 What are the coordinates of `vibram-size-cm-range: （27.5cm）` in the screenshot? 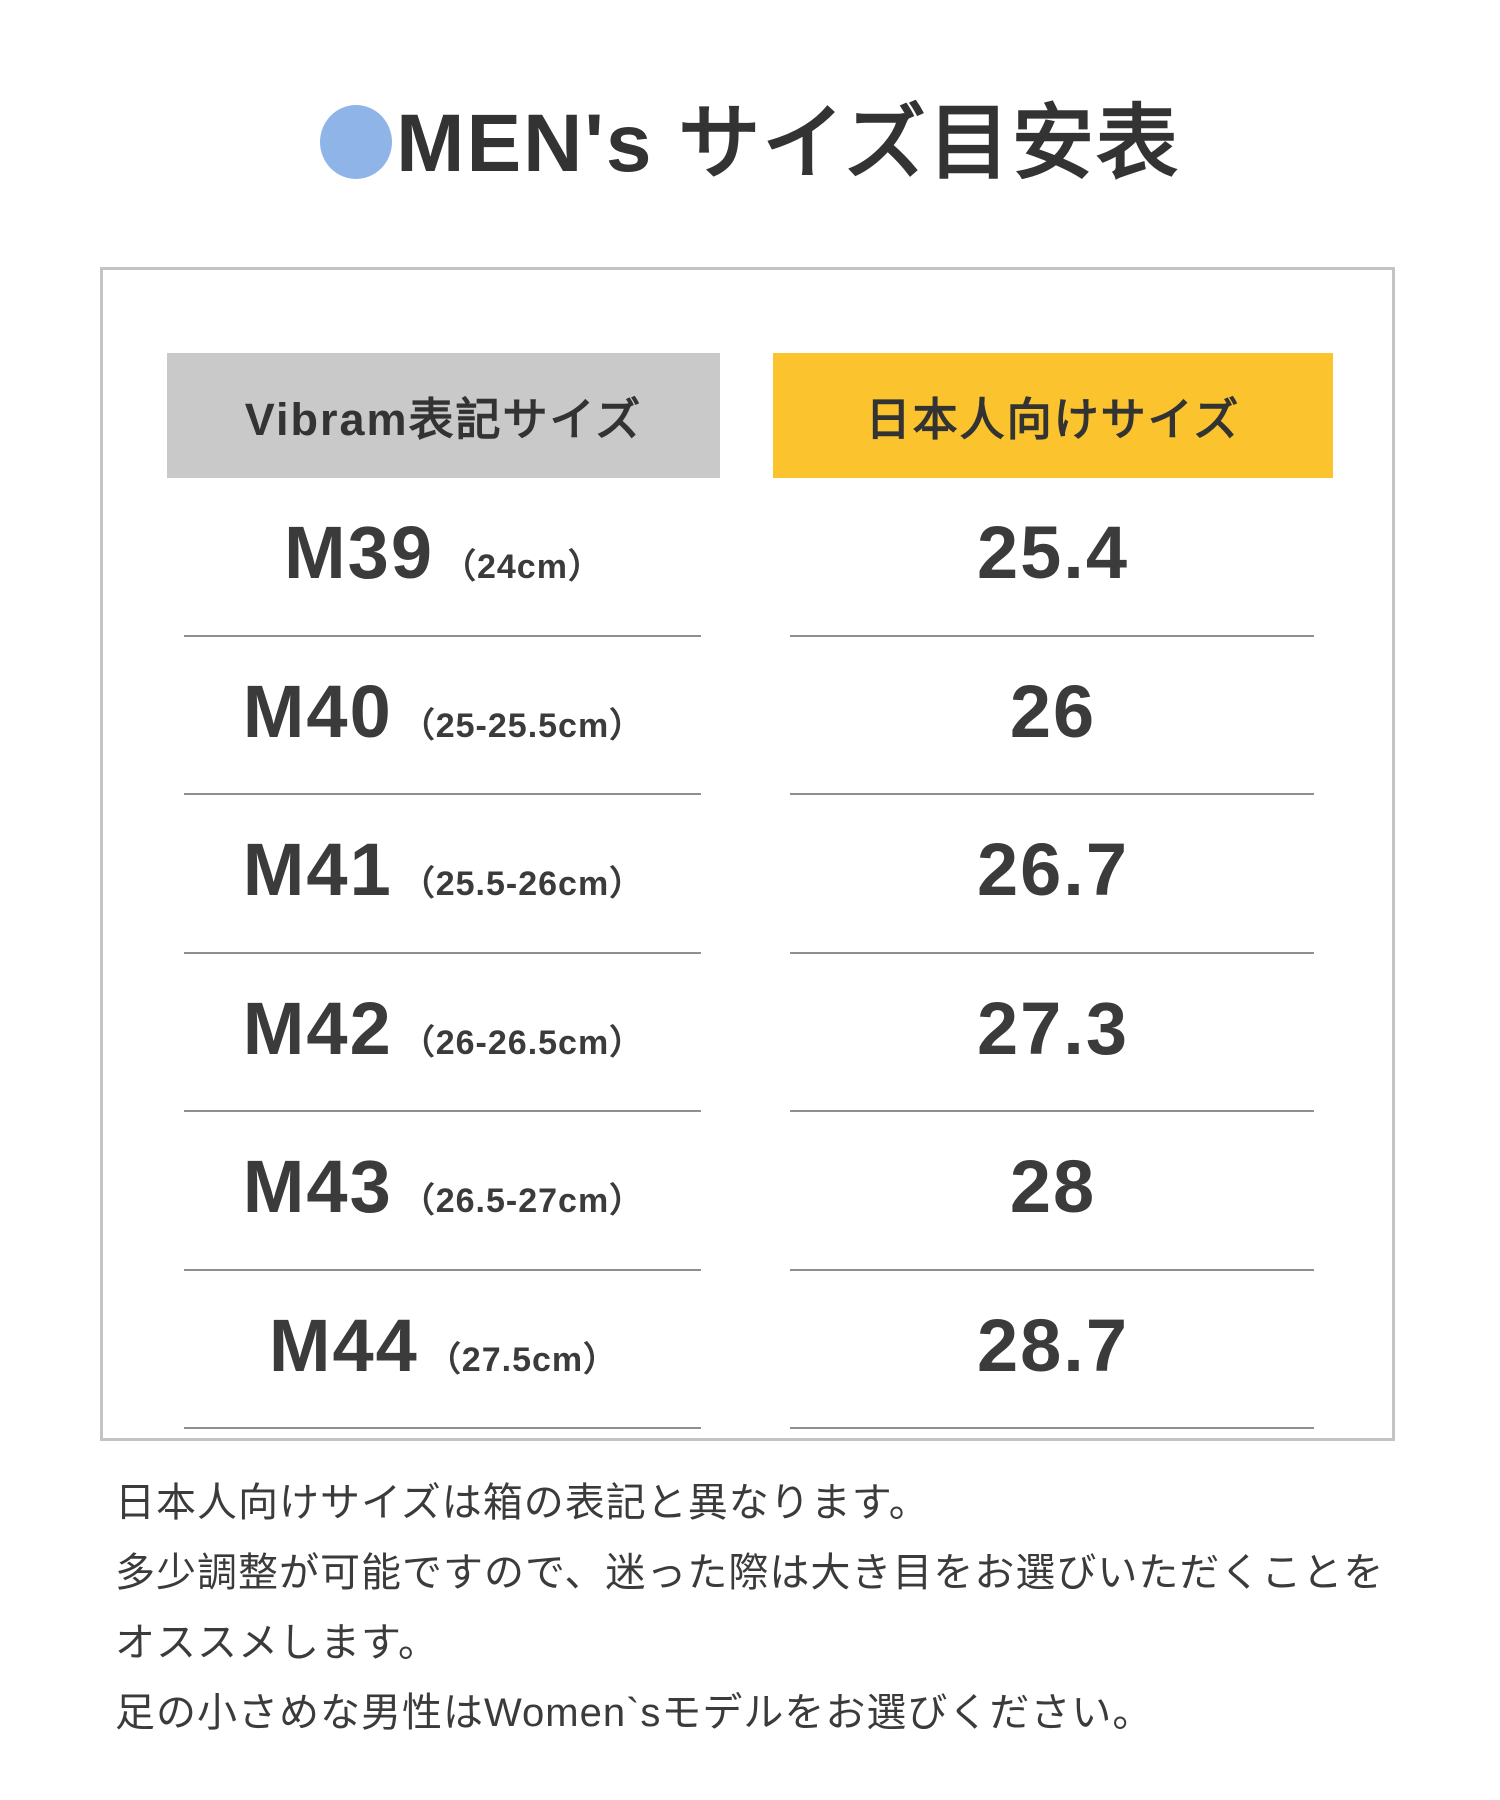 It's located at (522, 1359).